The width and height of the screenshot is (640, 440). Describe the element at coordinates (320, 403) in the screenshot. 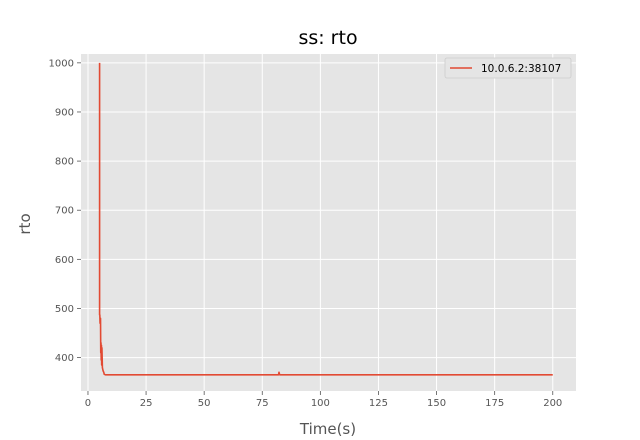

I see `x-tick-label: 100` at that location.